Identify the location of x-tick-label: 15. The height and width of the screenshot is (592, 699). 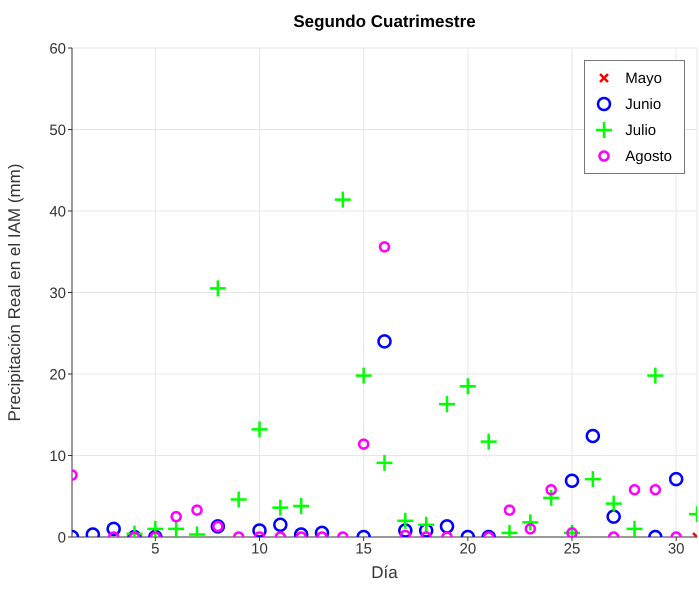
(363, 549).